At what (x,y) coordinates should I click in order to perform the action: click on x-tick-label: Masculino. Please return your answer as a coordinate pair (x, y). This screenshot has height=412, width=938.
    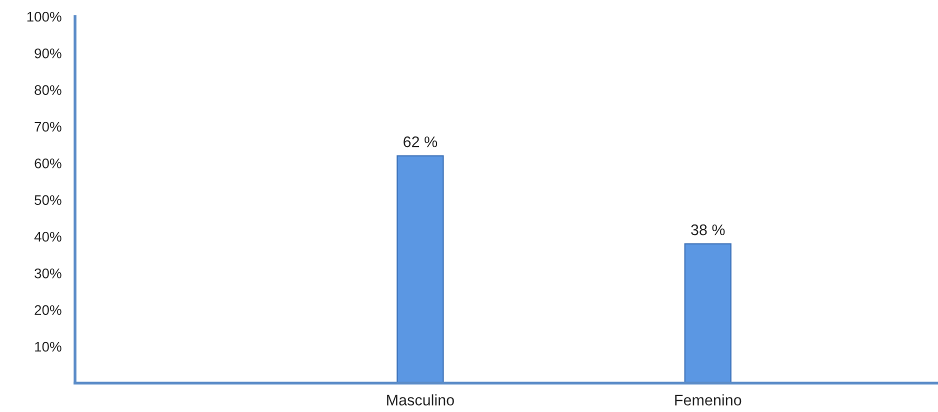
    Looking at the image, I should click on (420, 400).